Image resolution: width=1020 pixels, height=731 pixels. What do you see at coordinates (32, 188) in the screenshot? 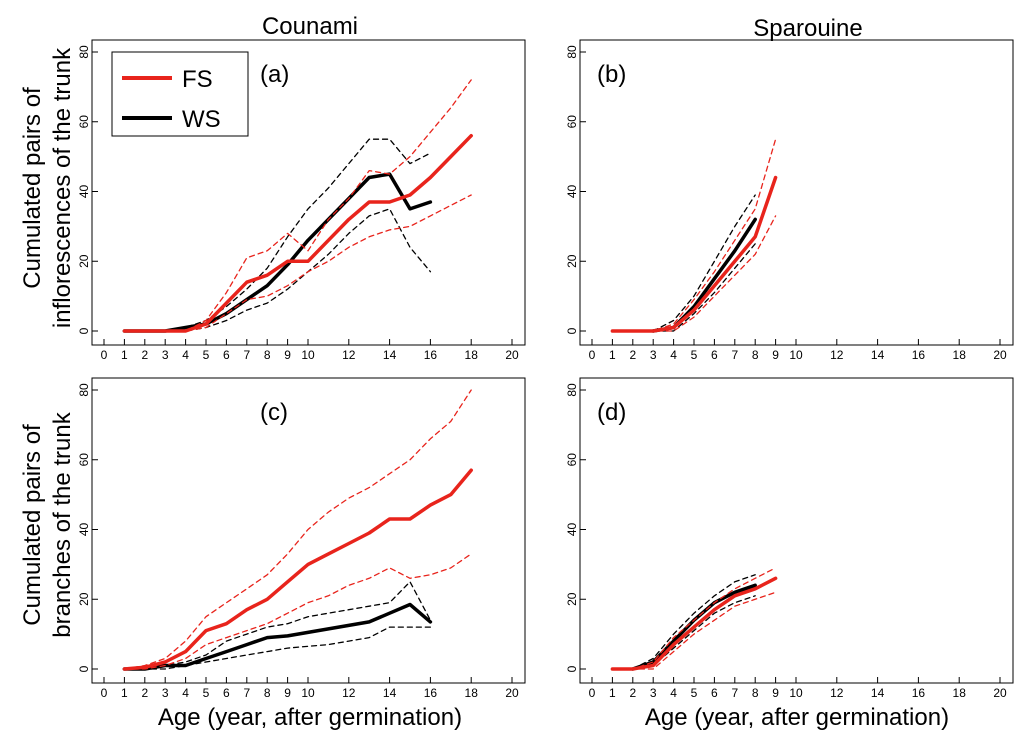
I see `ylabel-top-line1: Cumulated pairs of` at bounding box center [32, 188].